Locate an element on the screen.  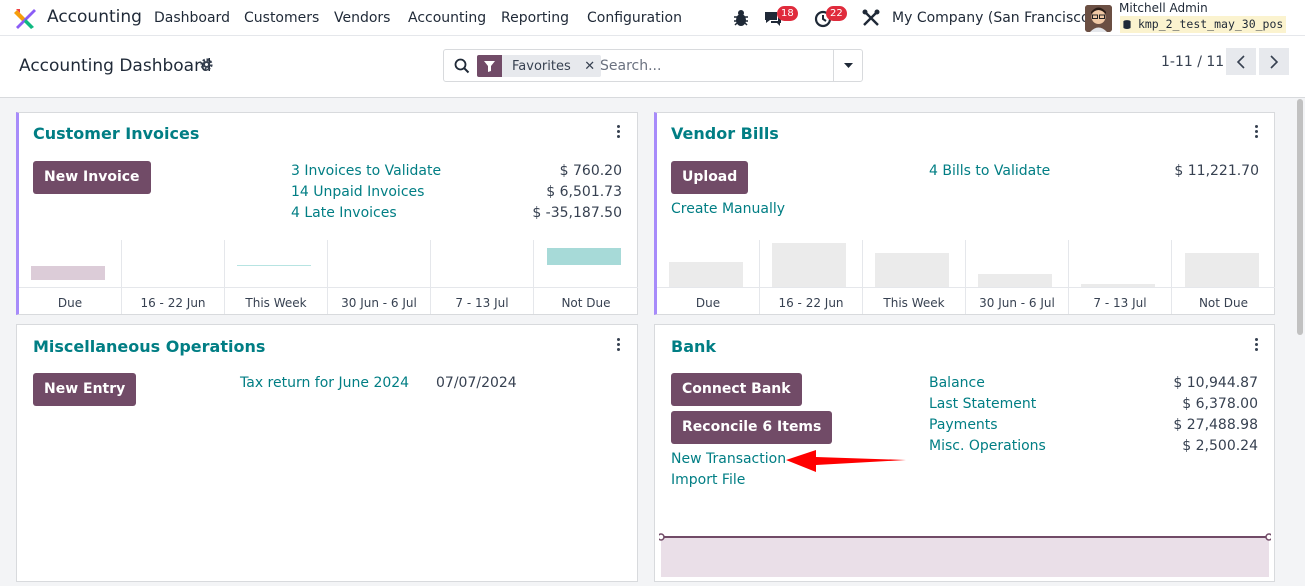
graph-area is located at coordinates (965, 557).